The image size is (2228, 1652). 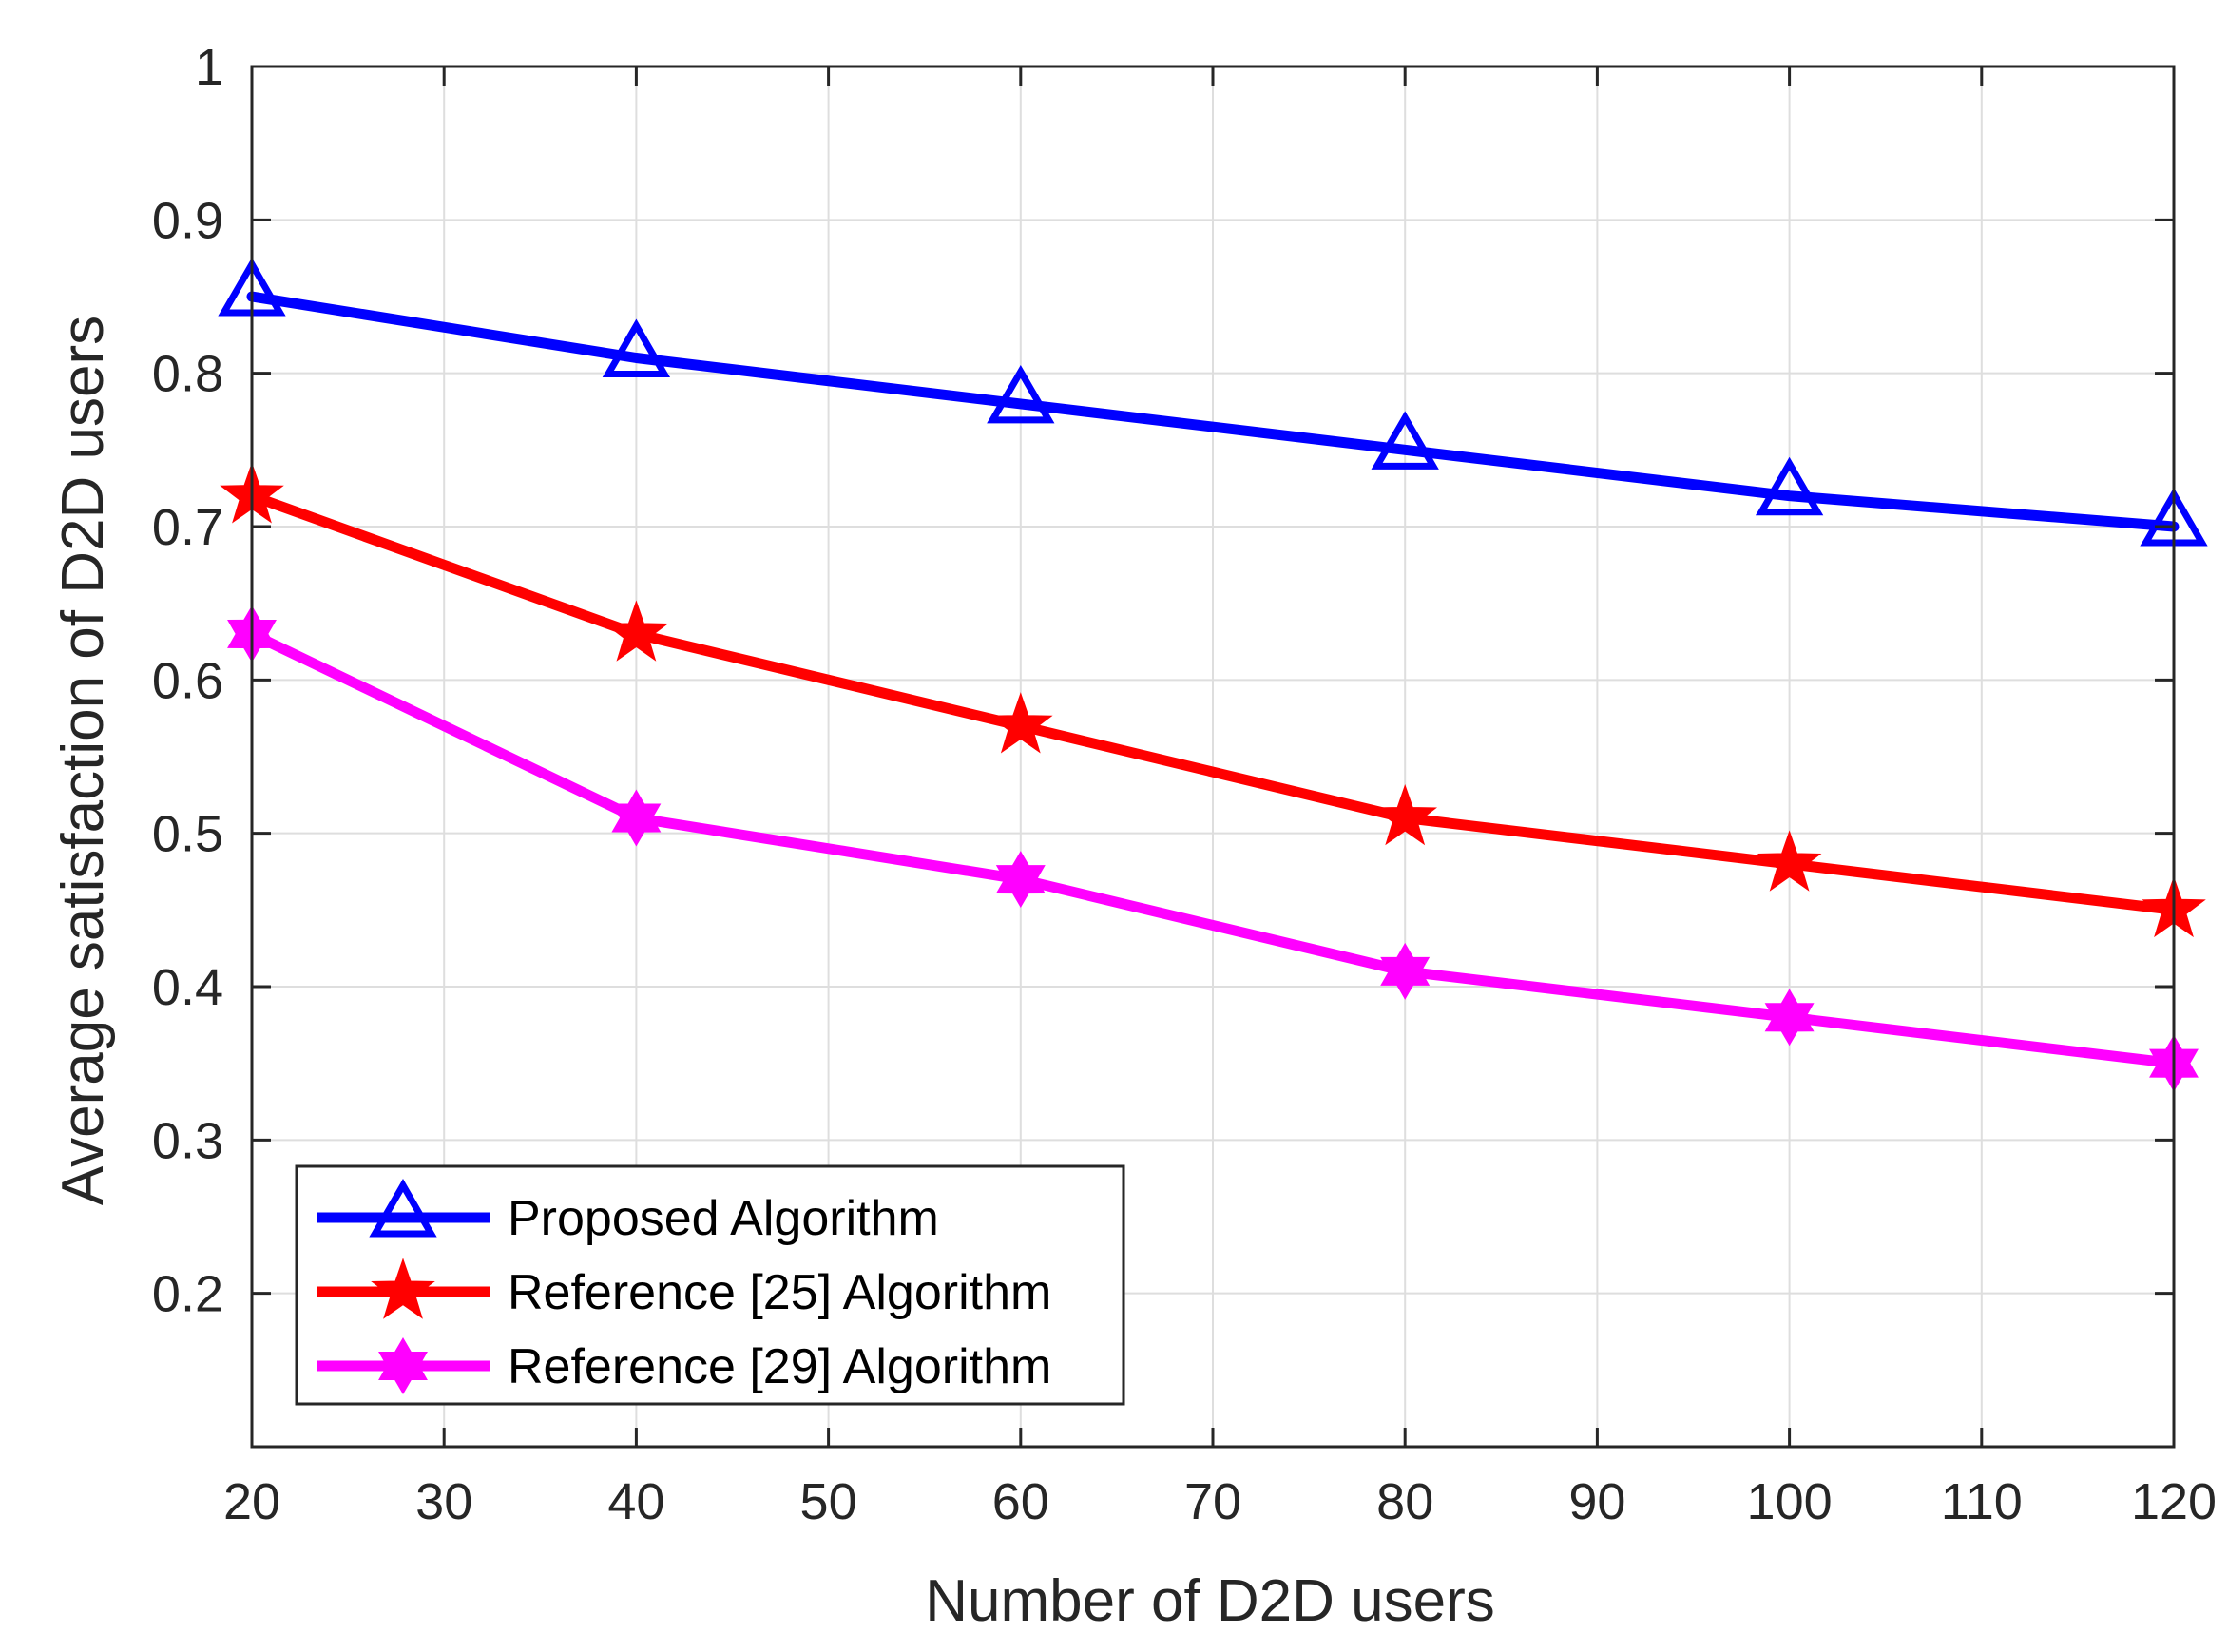 I want to click on y-tick-label: 0.7, so click(x=187, y=527).